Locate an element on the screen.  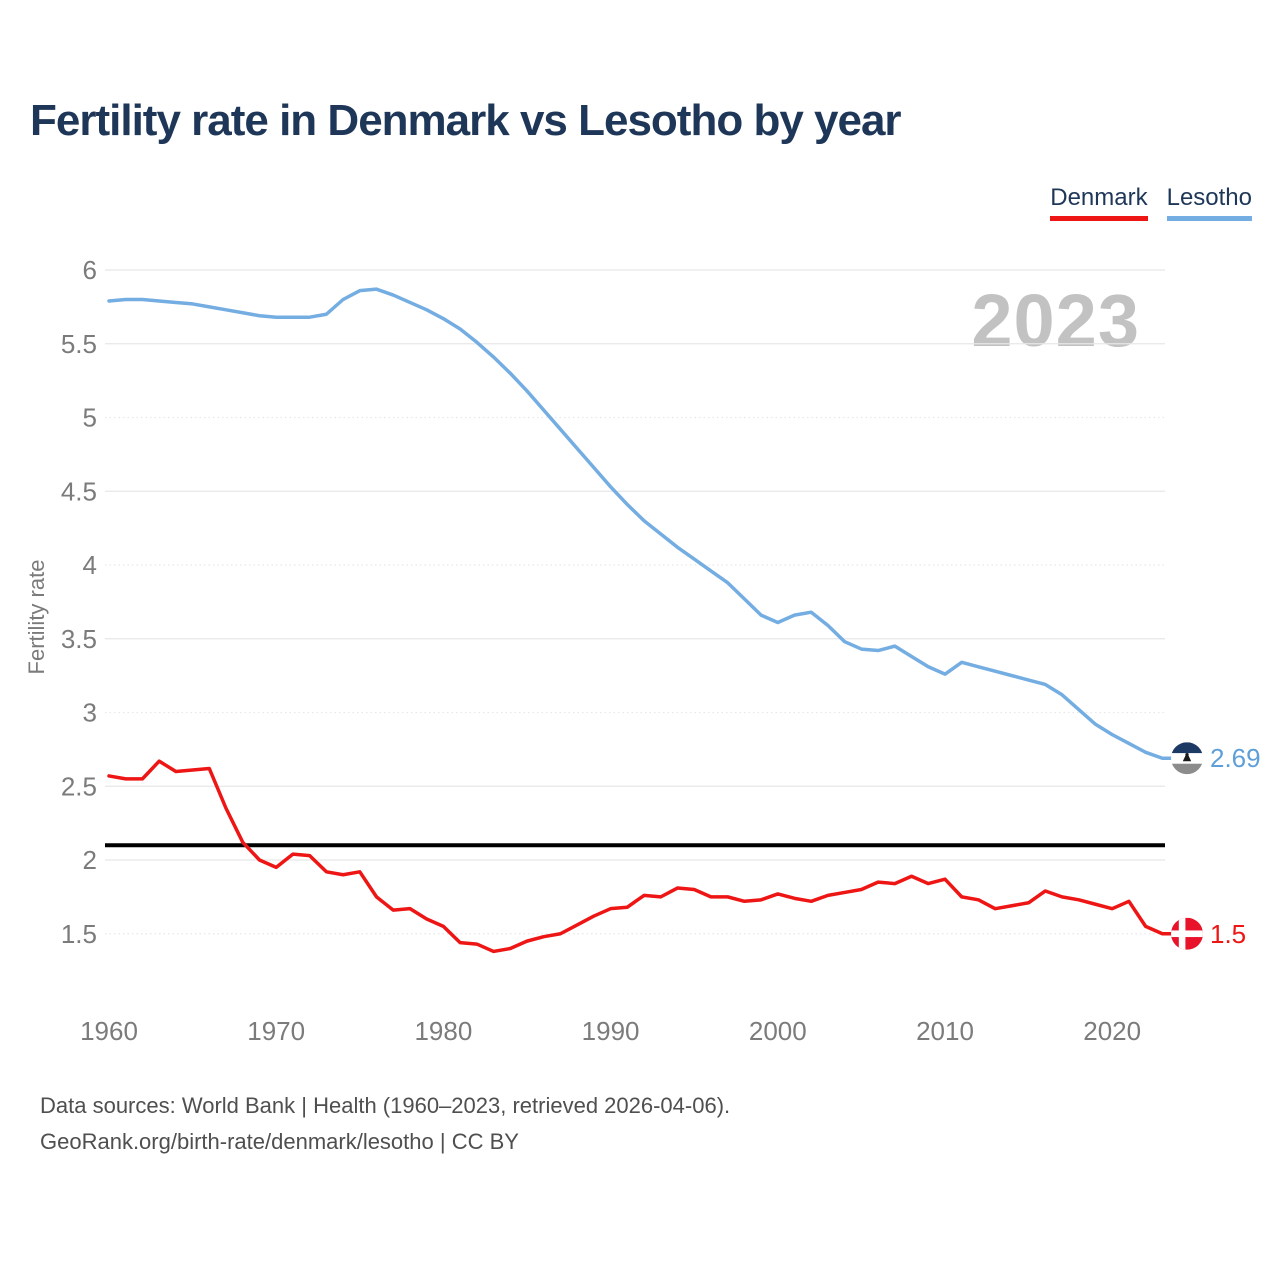
year-watermark: 2023 is located at coordinates (1055, 320).